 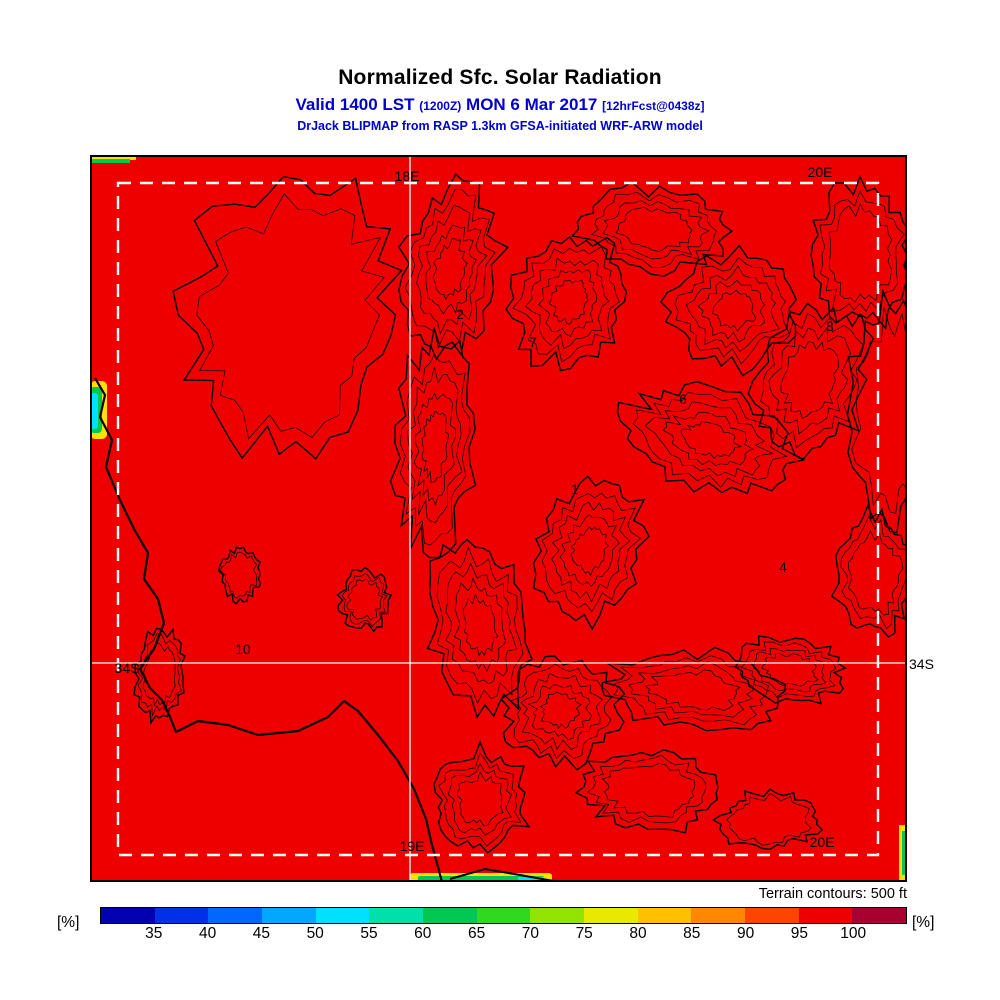 What do you see at coordinates (533, 342) in the screenshot?
I see `site-marker-7: 7` at bounding box center [533, 342].